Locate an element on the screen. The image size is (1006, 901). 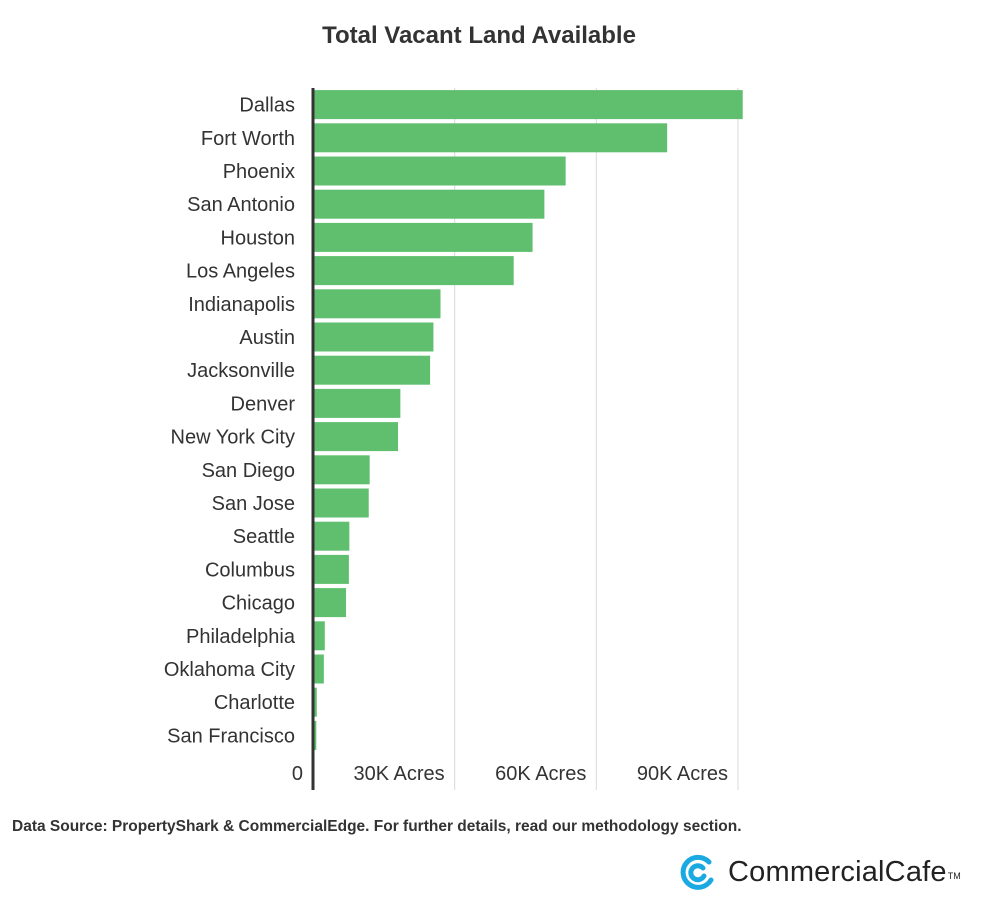
commercialcafe-logo: CommercialCafe TM is located at coordinates (819, 872).